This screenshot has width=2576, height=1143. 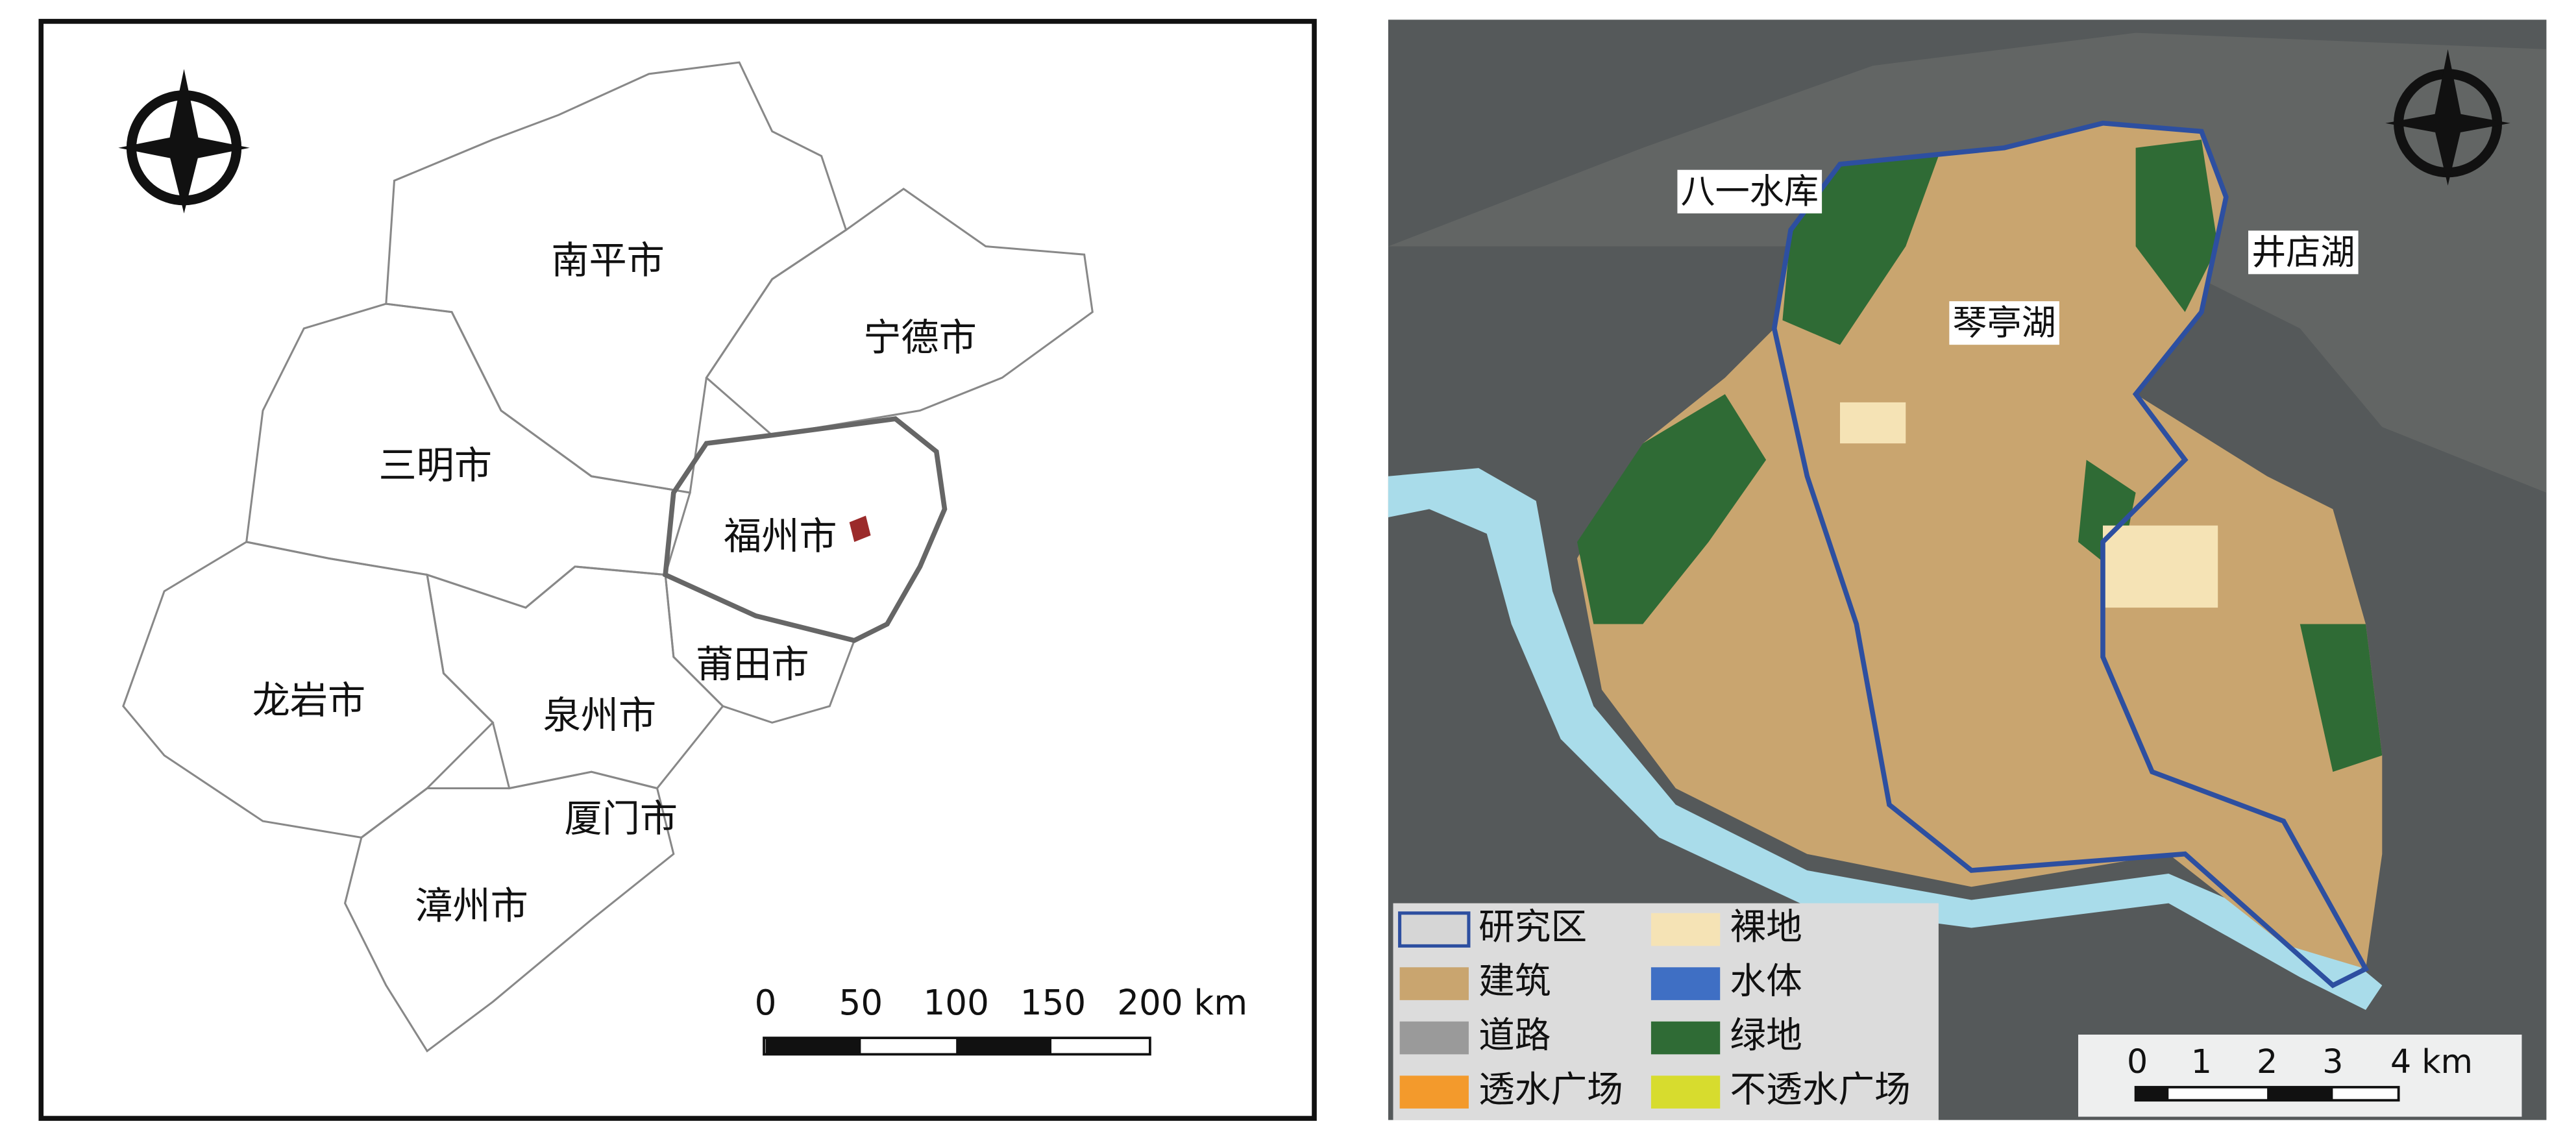 I want to click on lake-label: 琴亭湖, so click(x=2003, y=323).